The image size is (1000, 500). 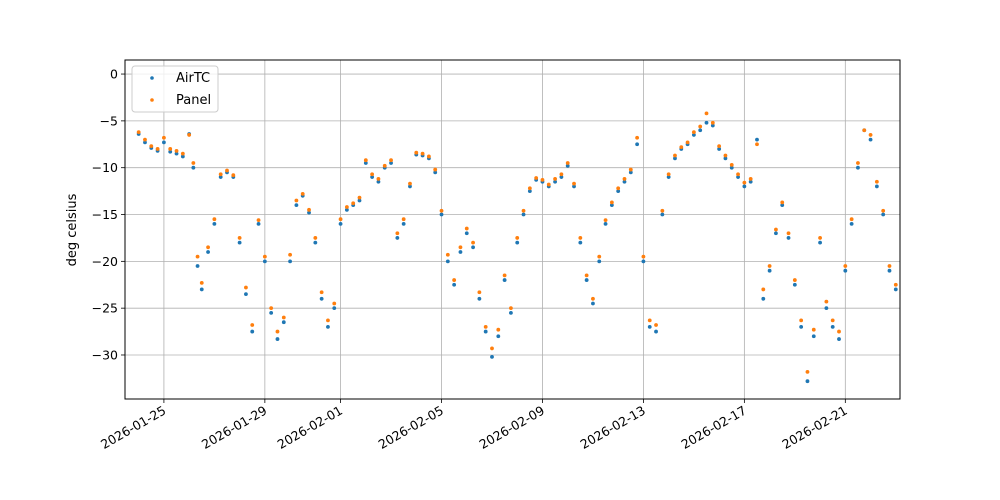 I want to click on y-axis: 0 −5 −10 −15 −20 −25 −30, so click(x=108, y=214).